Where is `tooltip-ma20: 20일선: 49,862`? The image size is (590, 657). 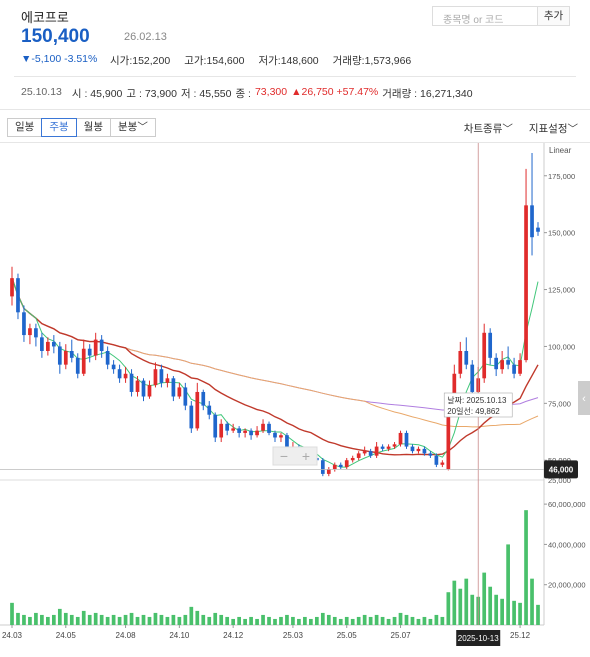 tooltip-ma20: 20일선: 49,862 is located at coordinates (473, 411).